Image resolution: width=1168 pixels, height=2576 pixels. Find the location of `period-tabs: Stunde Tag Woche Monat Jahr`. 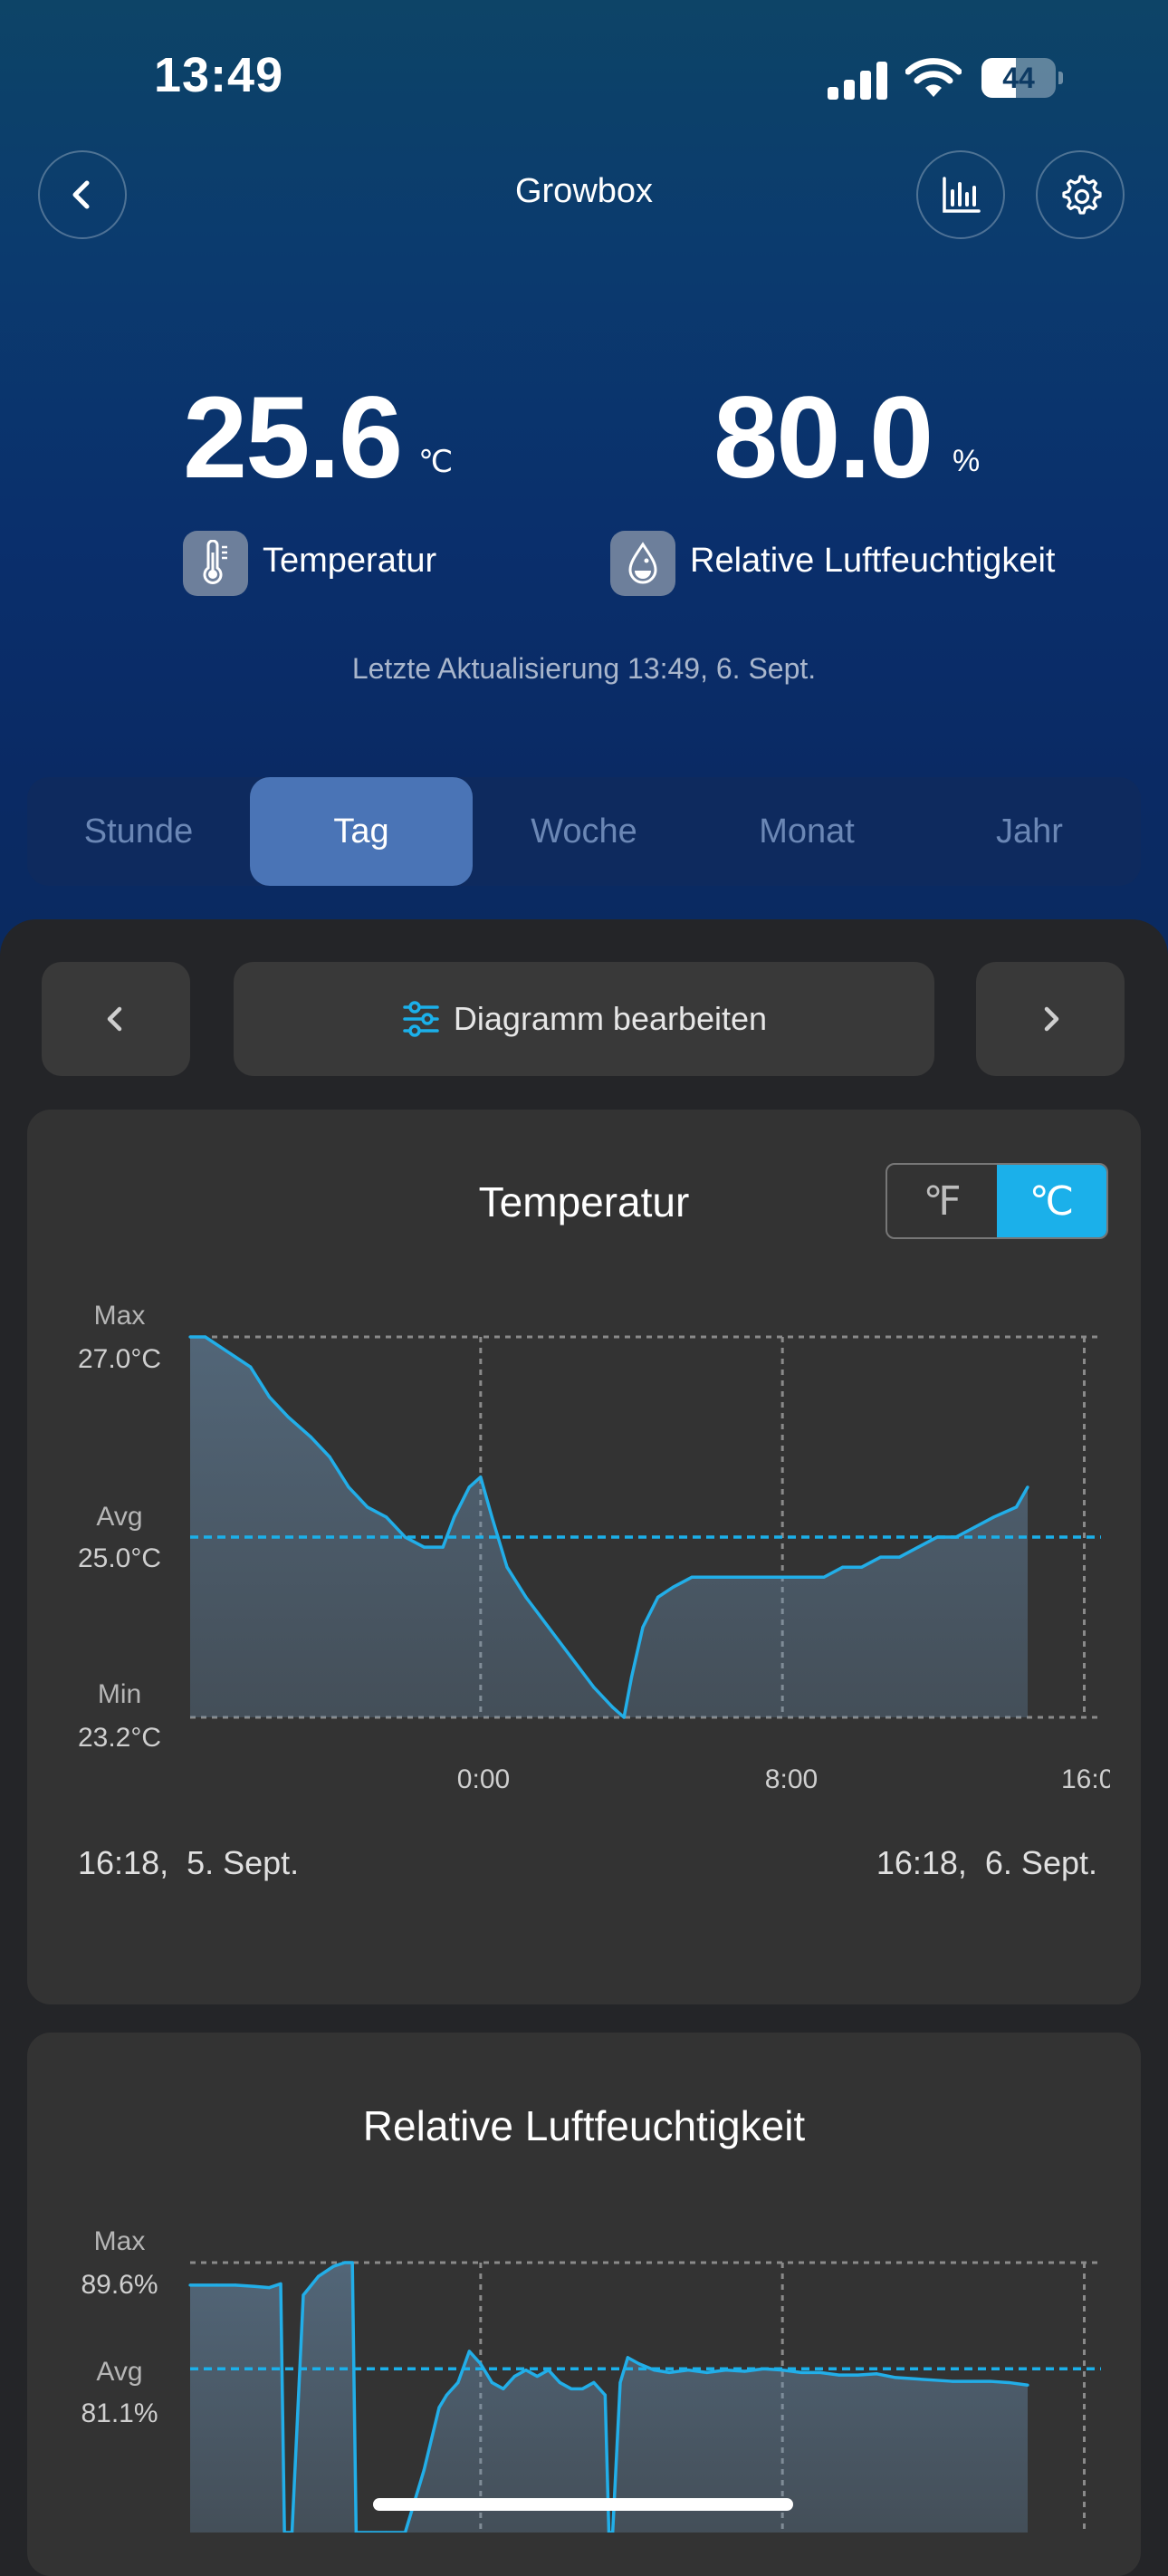

period-tabs: Stunde Tag Woche Monat Jahr is located at coordinates (584, 831).